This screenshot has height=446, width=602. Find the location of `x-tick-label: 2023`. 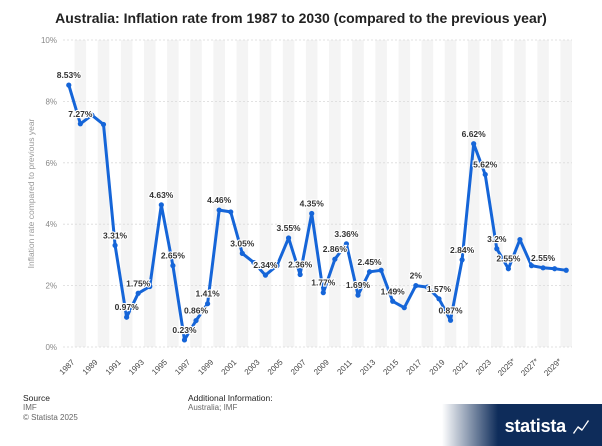

x-tick-label: 2023 is located at coordinates (483, 366).